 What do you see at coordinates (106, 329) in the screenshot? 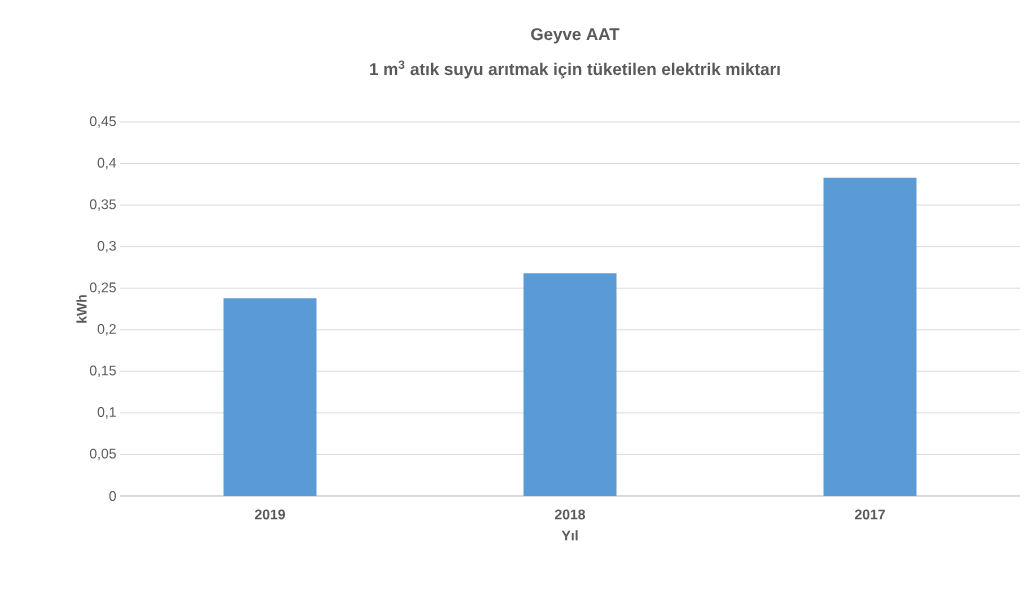
I see `y-tick-label: 0,2` at bounding box center [106, 329].